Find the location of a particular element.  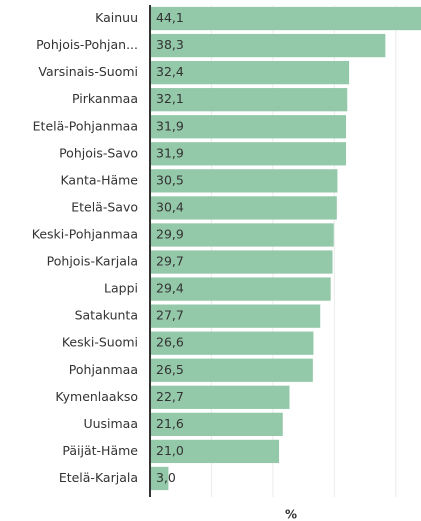

y-tick-label: Pohjois-Savo is located at coordinates (98, 152).